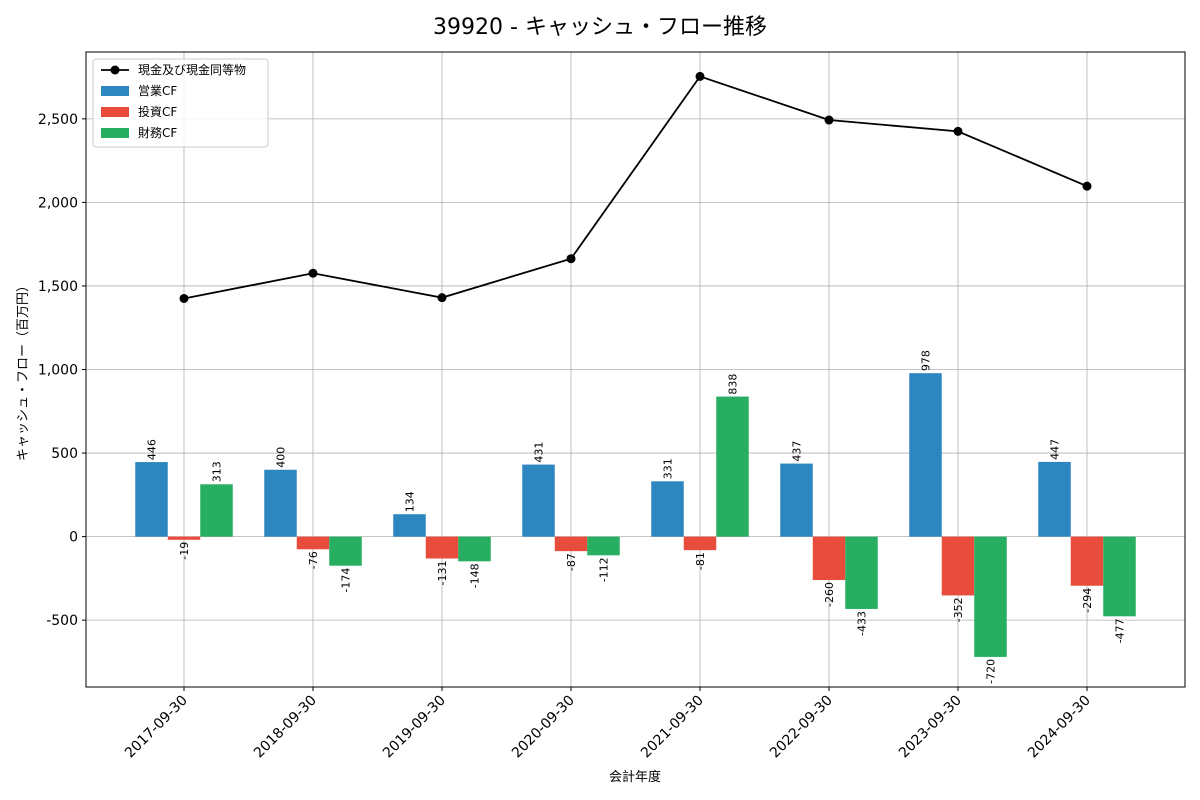  What do you see at coordinates (829, 594) in the screenshot?
I see `bar-value-label: -260` at bounding box center [829, 594].